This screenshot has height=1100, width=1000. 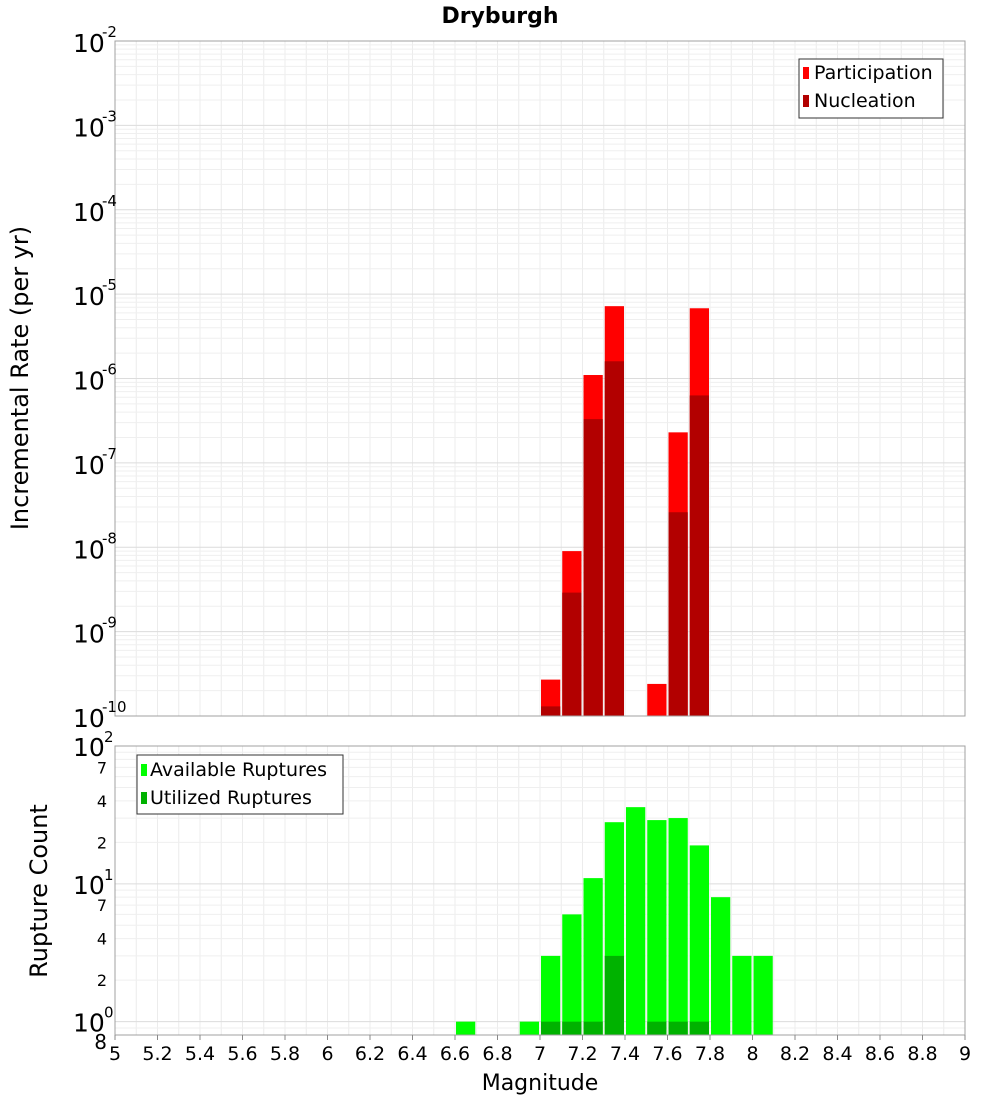 What do you see at coordinates (540, 1083) in the screenshot?
I see `x-axis-label: Magnitude` at bounding box center [540, 1083].